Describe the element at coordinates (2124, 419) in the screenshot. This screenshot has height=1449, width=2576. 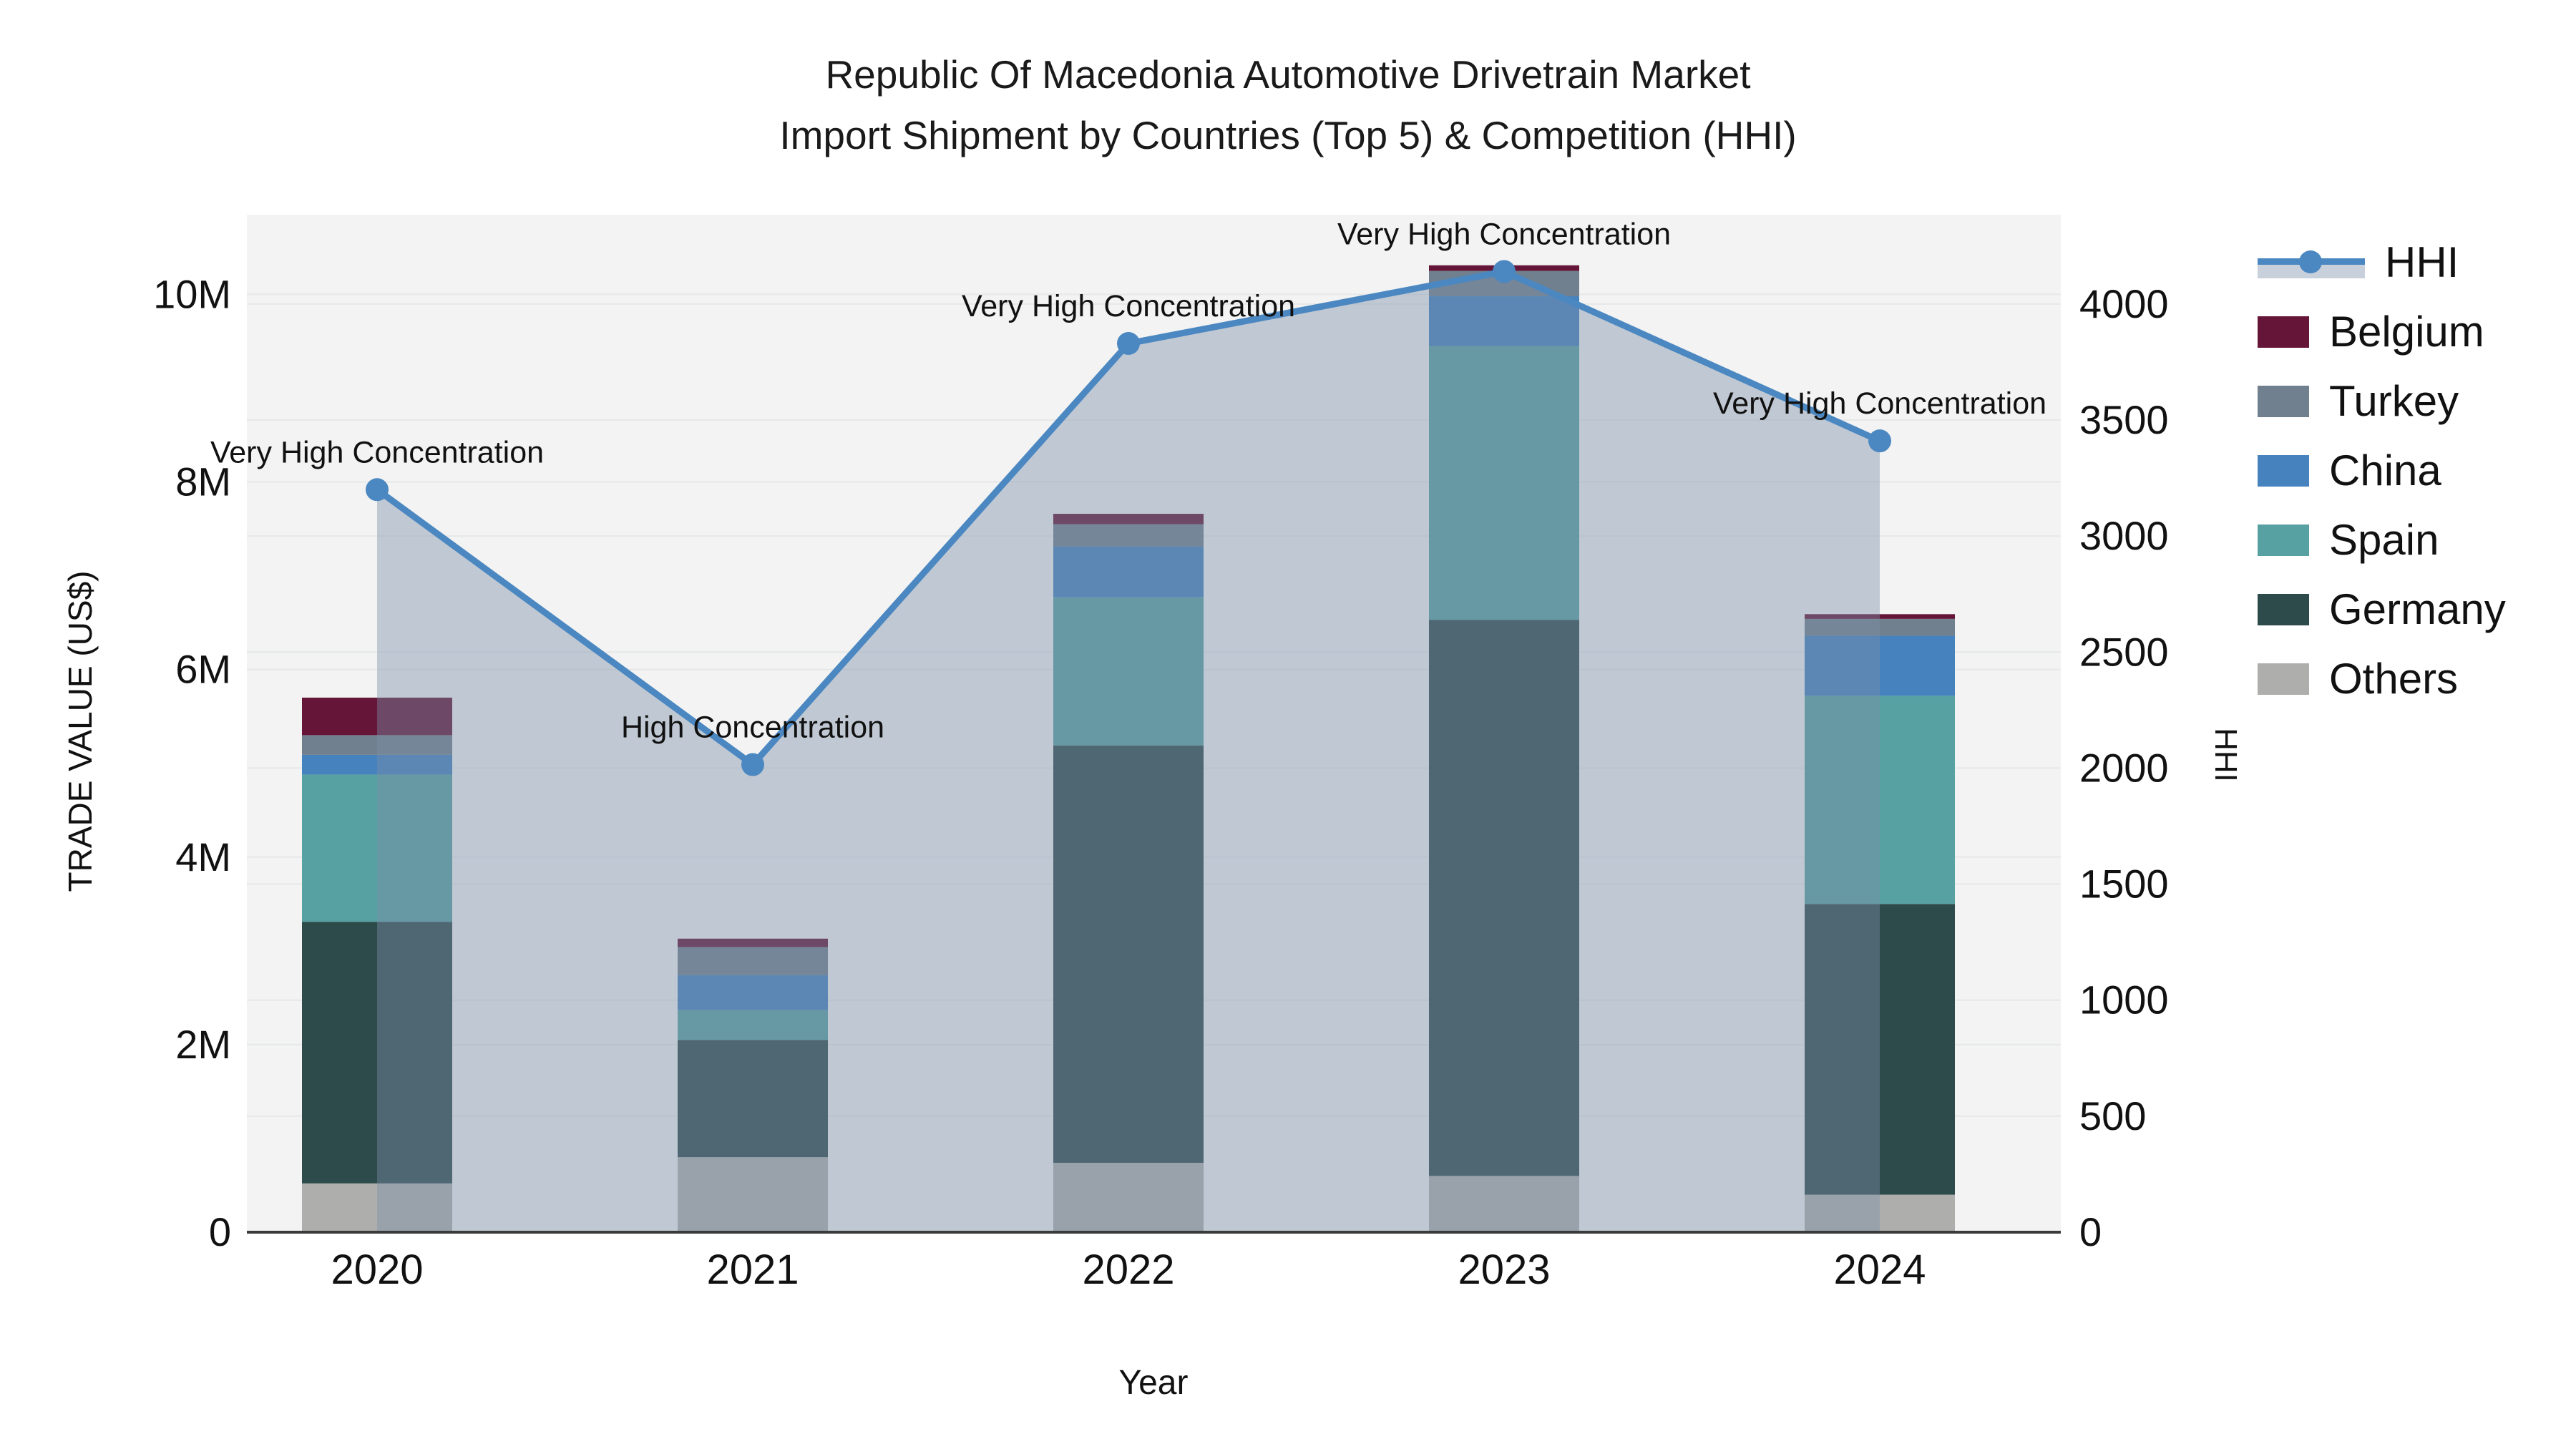
I see `ytick-right-3500: 3500` at that location.